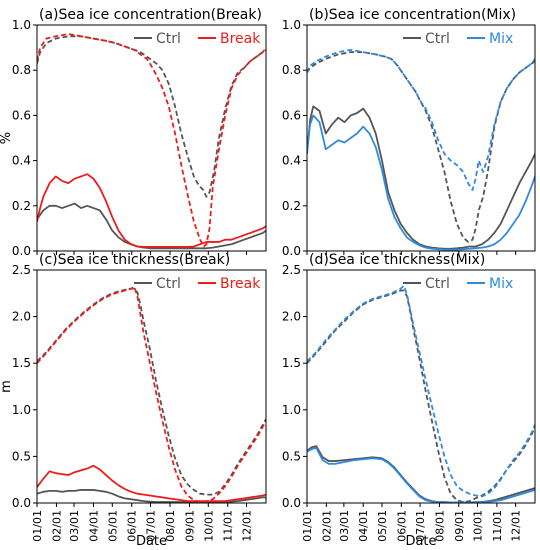 This screenshot has width=540, height=550. What do you see at coordinates (134, 260) in the screenshot?
I see `panel-title: (c)Sea ice thickness(Break)` at bounding box center [134, 260].